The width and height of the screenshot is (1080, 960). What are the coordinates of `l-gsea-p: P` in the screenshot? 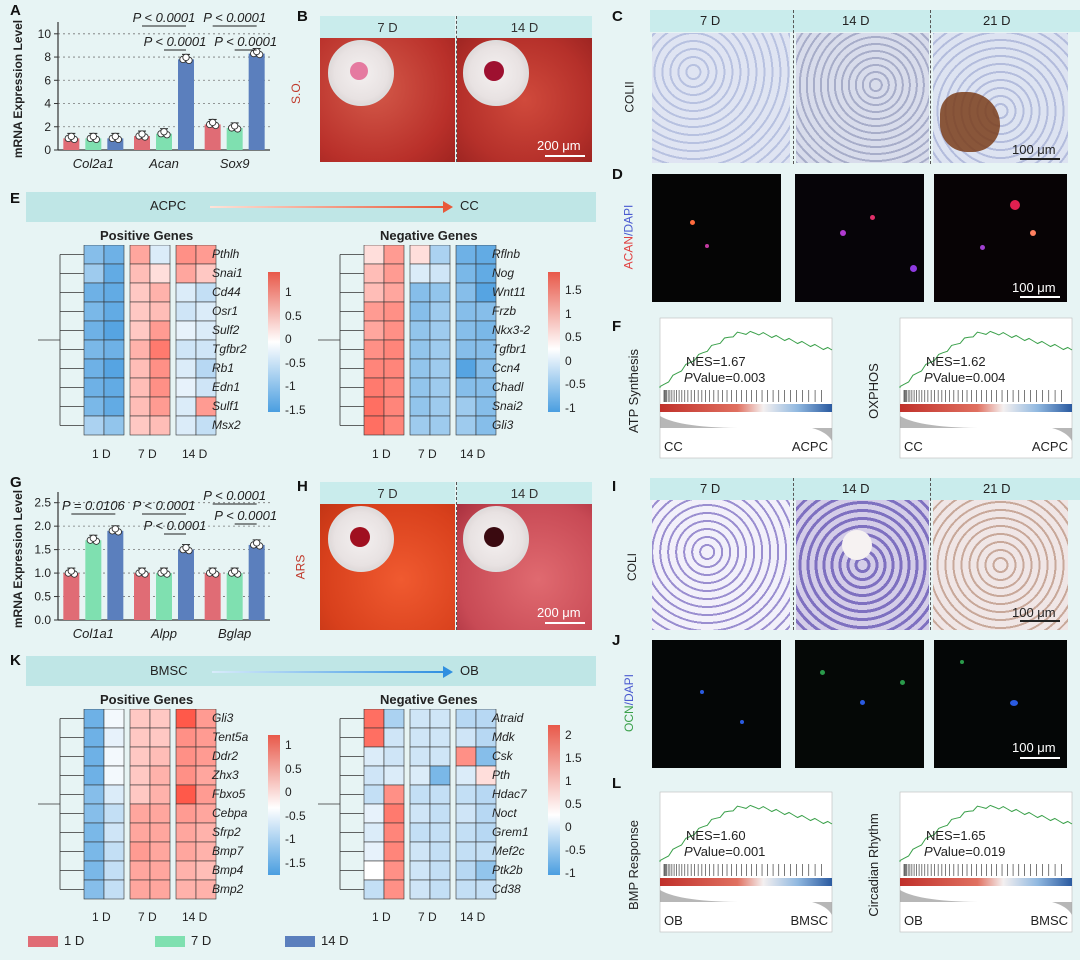 It's located at (928, 851).